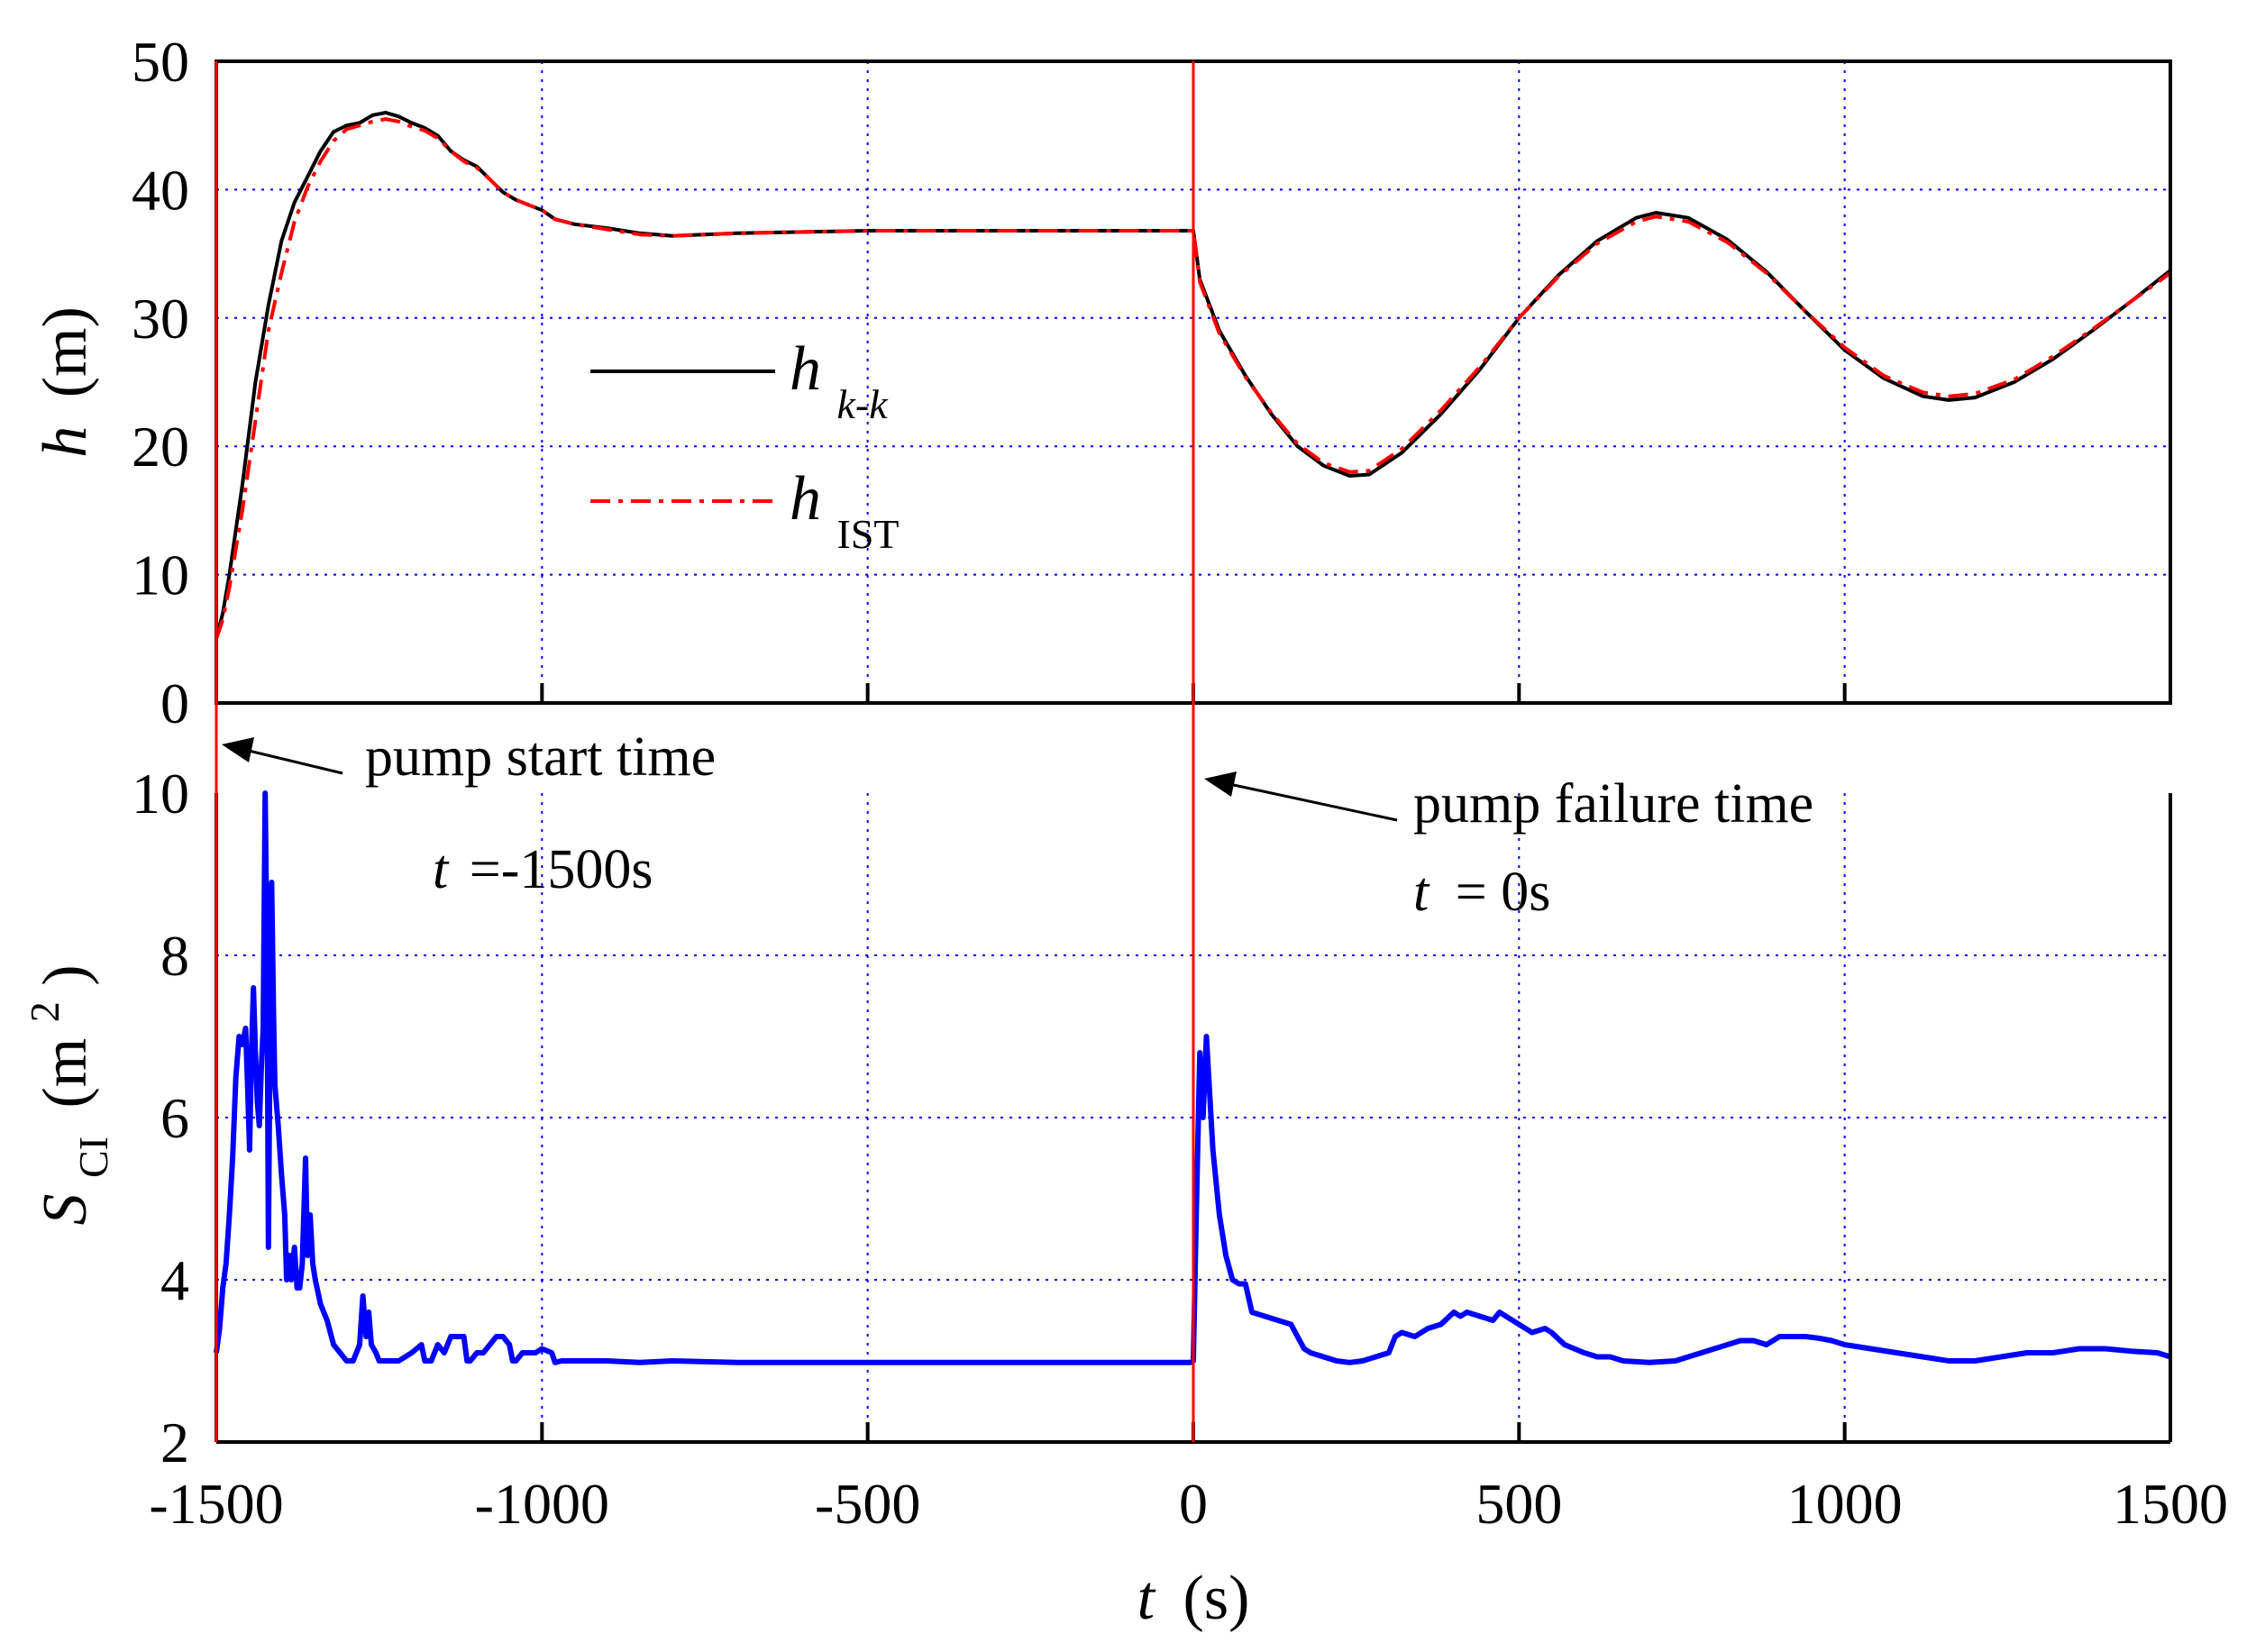 Image resolution: width=2265 pixels, height=1652 pixels. I want to click on bottom-y-axis-var: S, so click(65, 1210).